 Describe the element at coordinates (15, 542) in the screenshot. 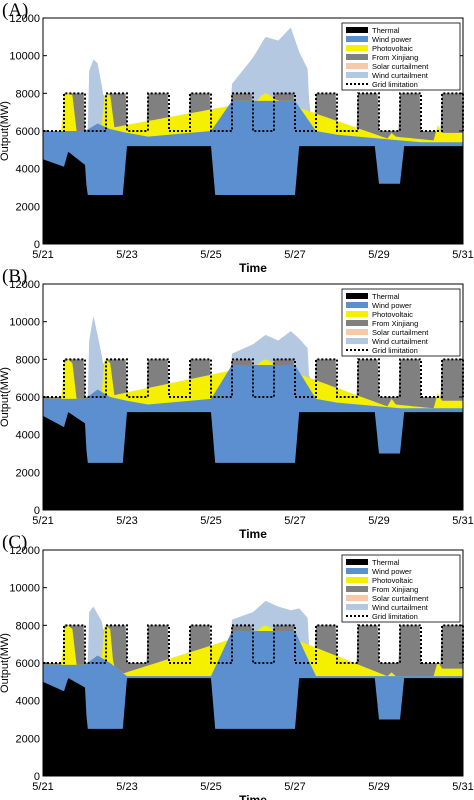

I see `panel-label: (C)` at that location.